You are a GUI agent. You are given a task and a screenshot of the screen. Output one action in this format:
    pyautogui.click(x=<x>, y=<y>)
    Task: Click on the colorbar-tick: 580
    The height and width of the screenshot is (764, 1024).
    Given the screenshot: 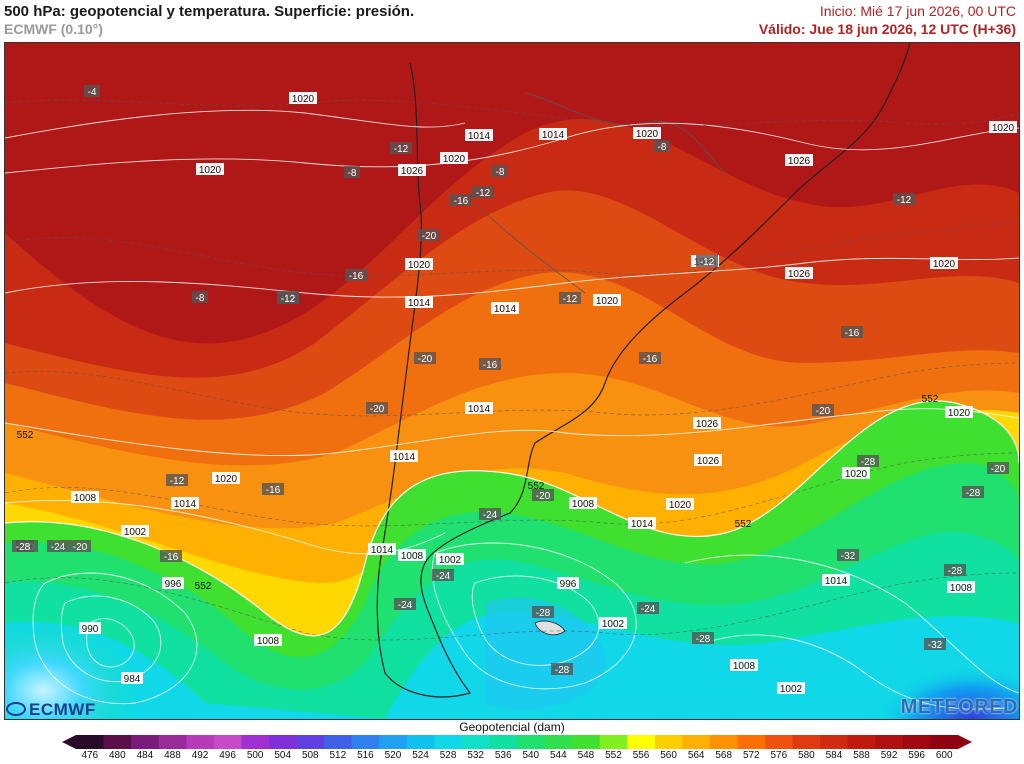 What is the action you would take?
    pyautogui.click(x=806, y=755)
    